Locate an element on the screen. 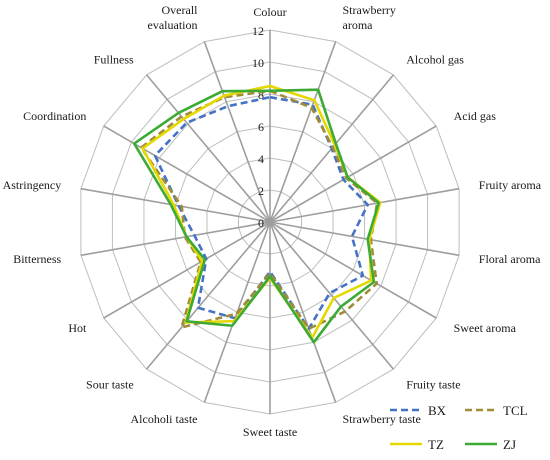 The height and width of the screenshot is (460, 550). axis-label: Fullness is located at coordinates (114, 60).